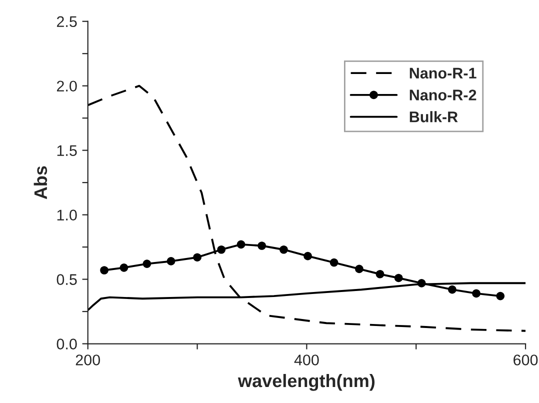 The image size is (539, 403). I want to click on y-tick-label: 0.5, so click(66, 279).